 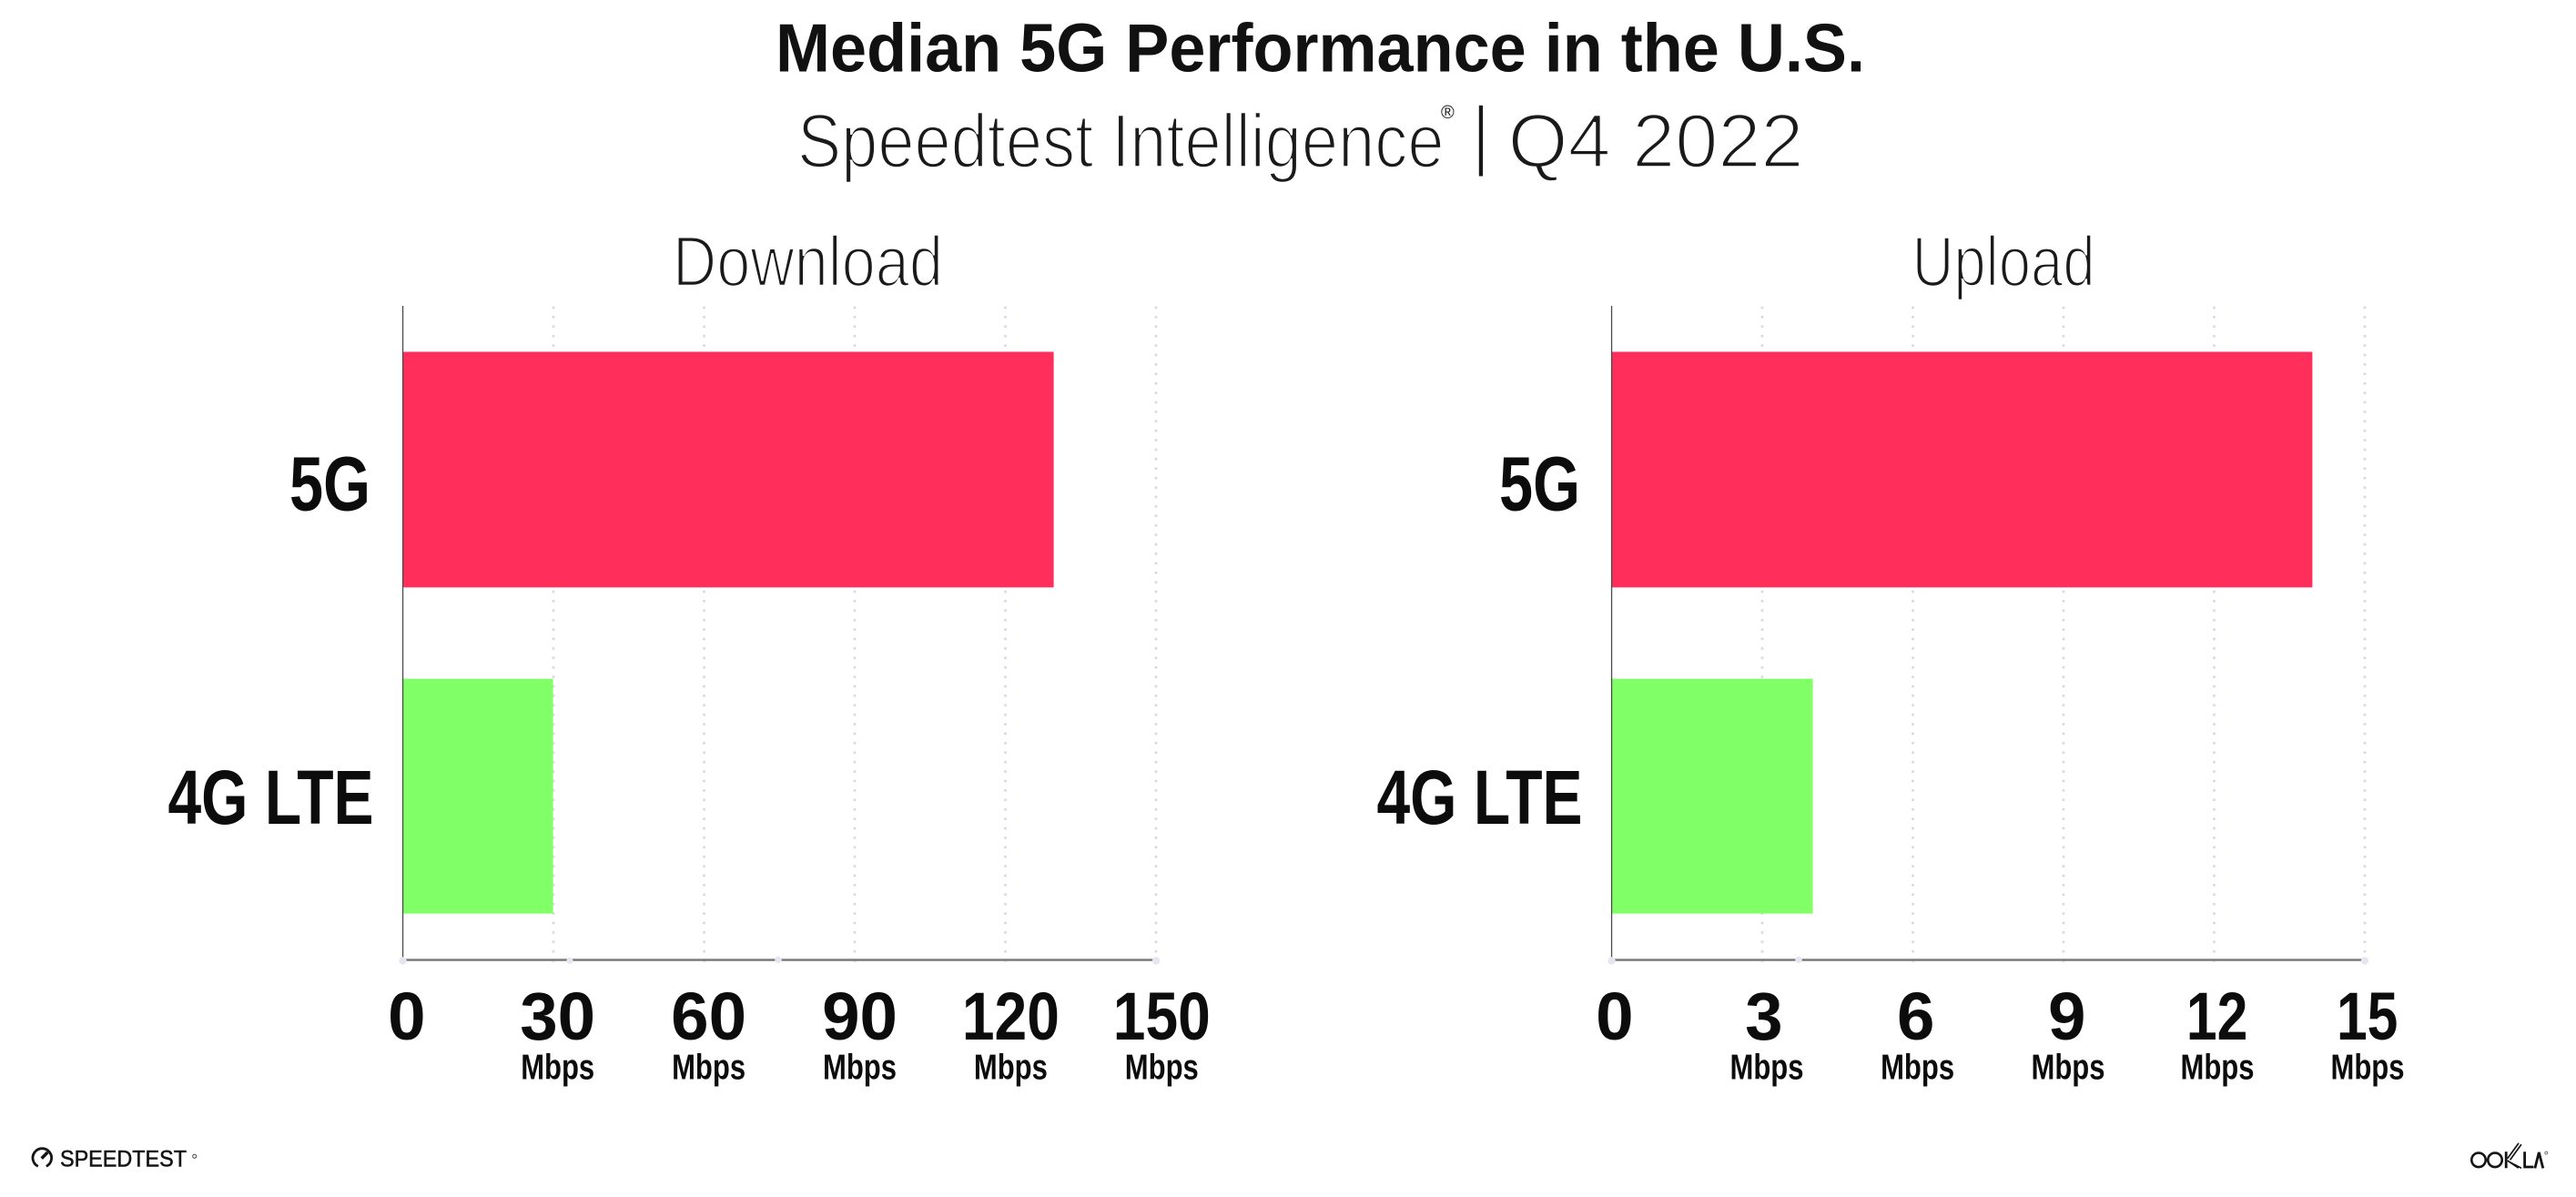 What do you see at coordinates (557, 1017) in the screenshot?
I see `svg-text: 30` at bounding box center [557, 1017].